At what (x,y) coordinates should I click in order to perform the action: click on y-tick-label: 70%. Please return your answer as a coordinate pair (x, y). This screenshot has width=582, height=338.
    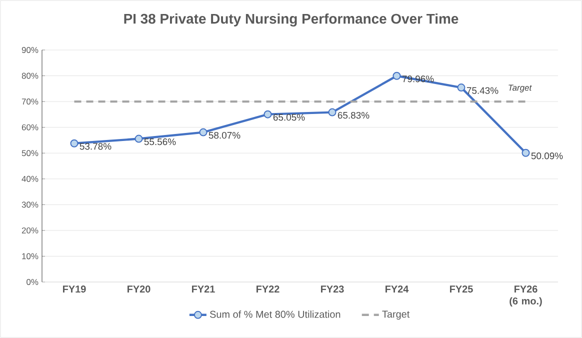
    Looking at the image, I should click on (30, 101).